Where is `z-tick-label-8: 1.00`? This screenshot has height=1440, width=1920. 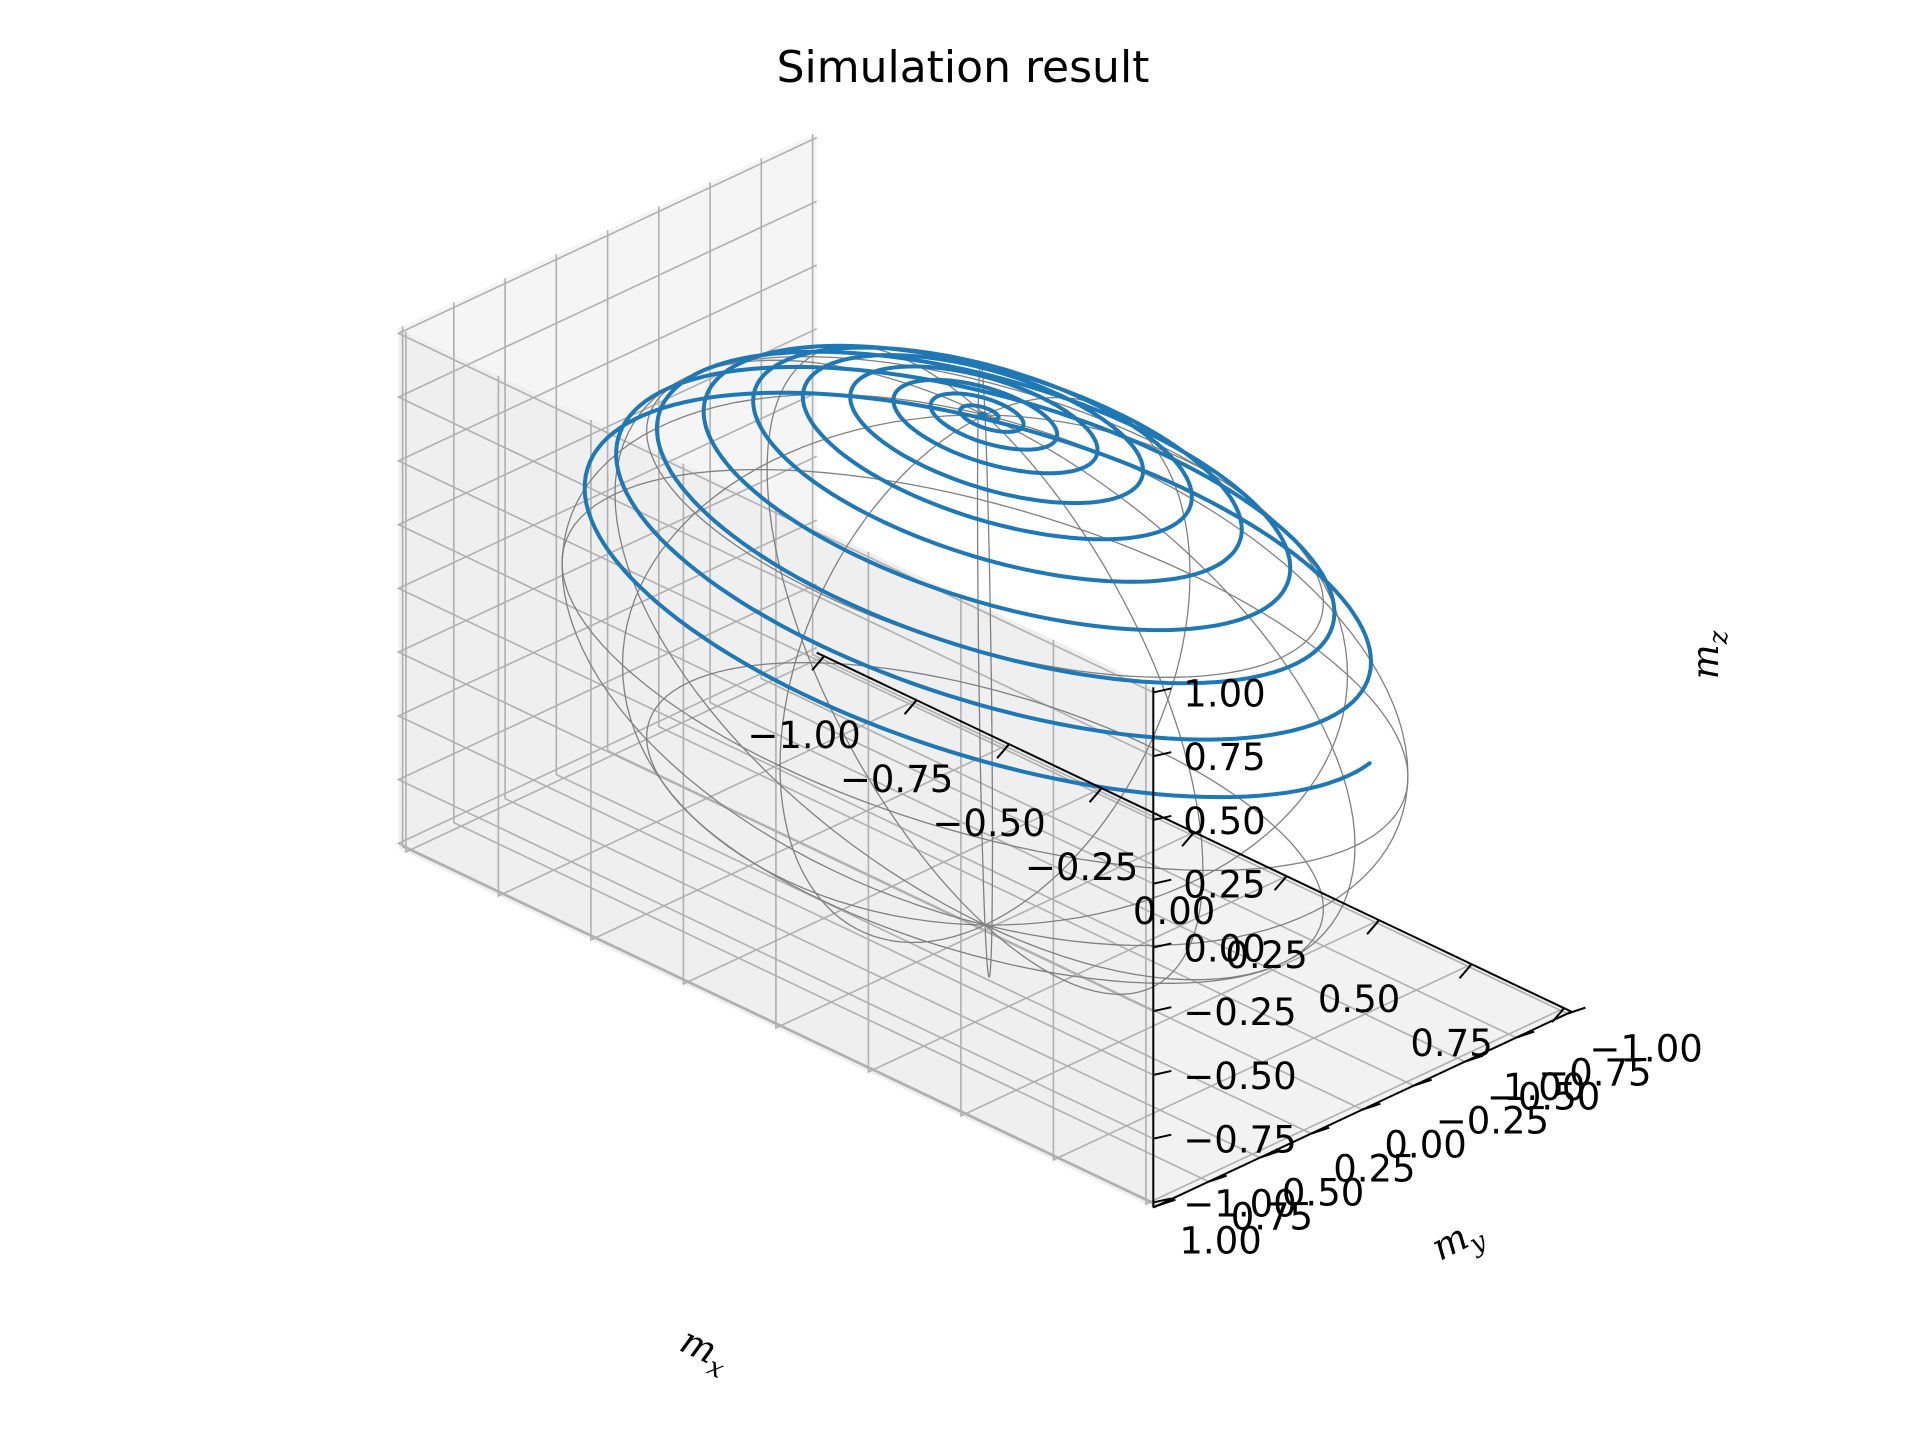
z-tick-label-8: 1.00 is located at coordinates (1224, 693).